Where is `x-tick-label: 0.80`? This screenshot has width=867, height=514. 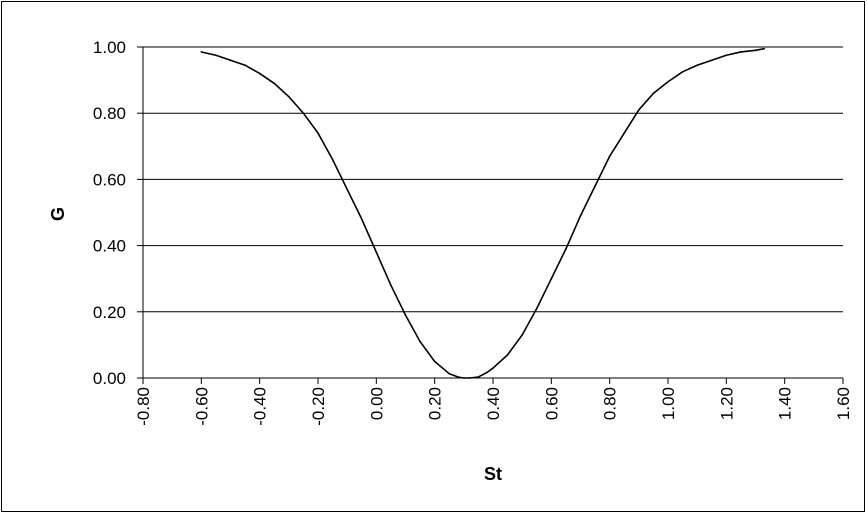 x-tick-label: 0.80 is located at coordinates (610, 403).